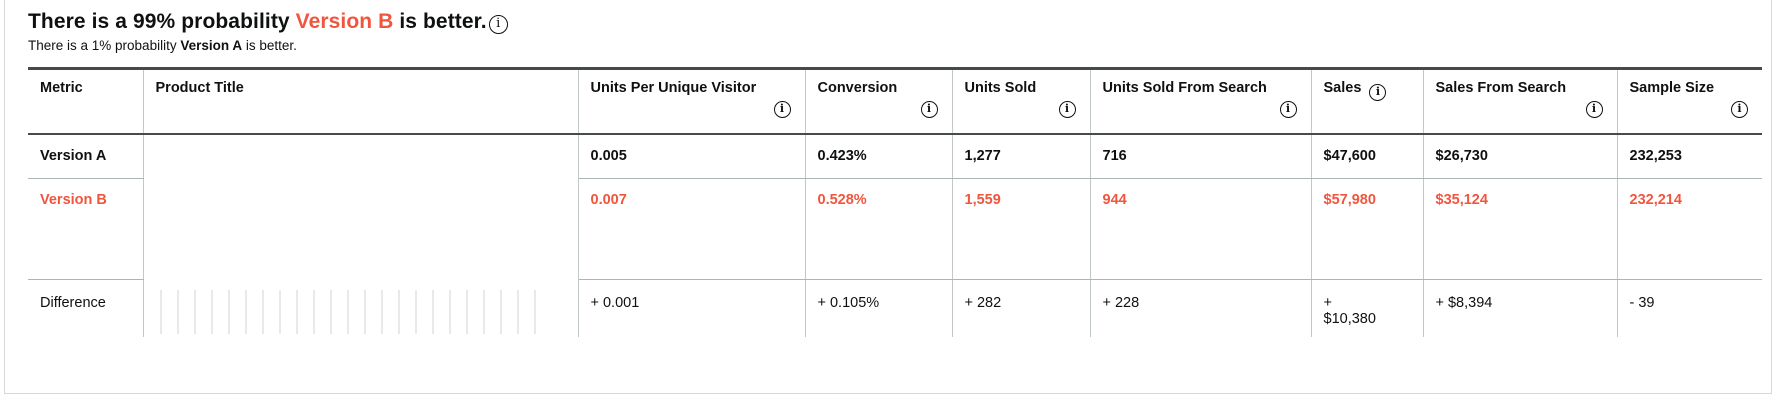 The width and height of the screenshot is (1777, 402). I want to click on metric-cell: Version B, so click(86, 229).